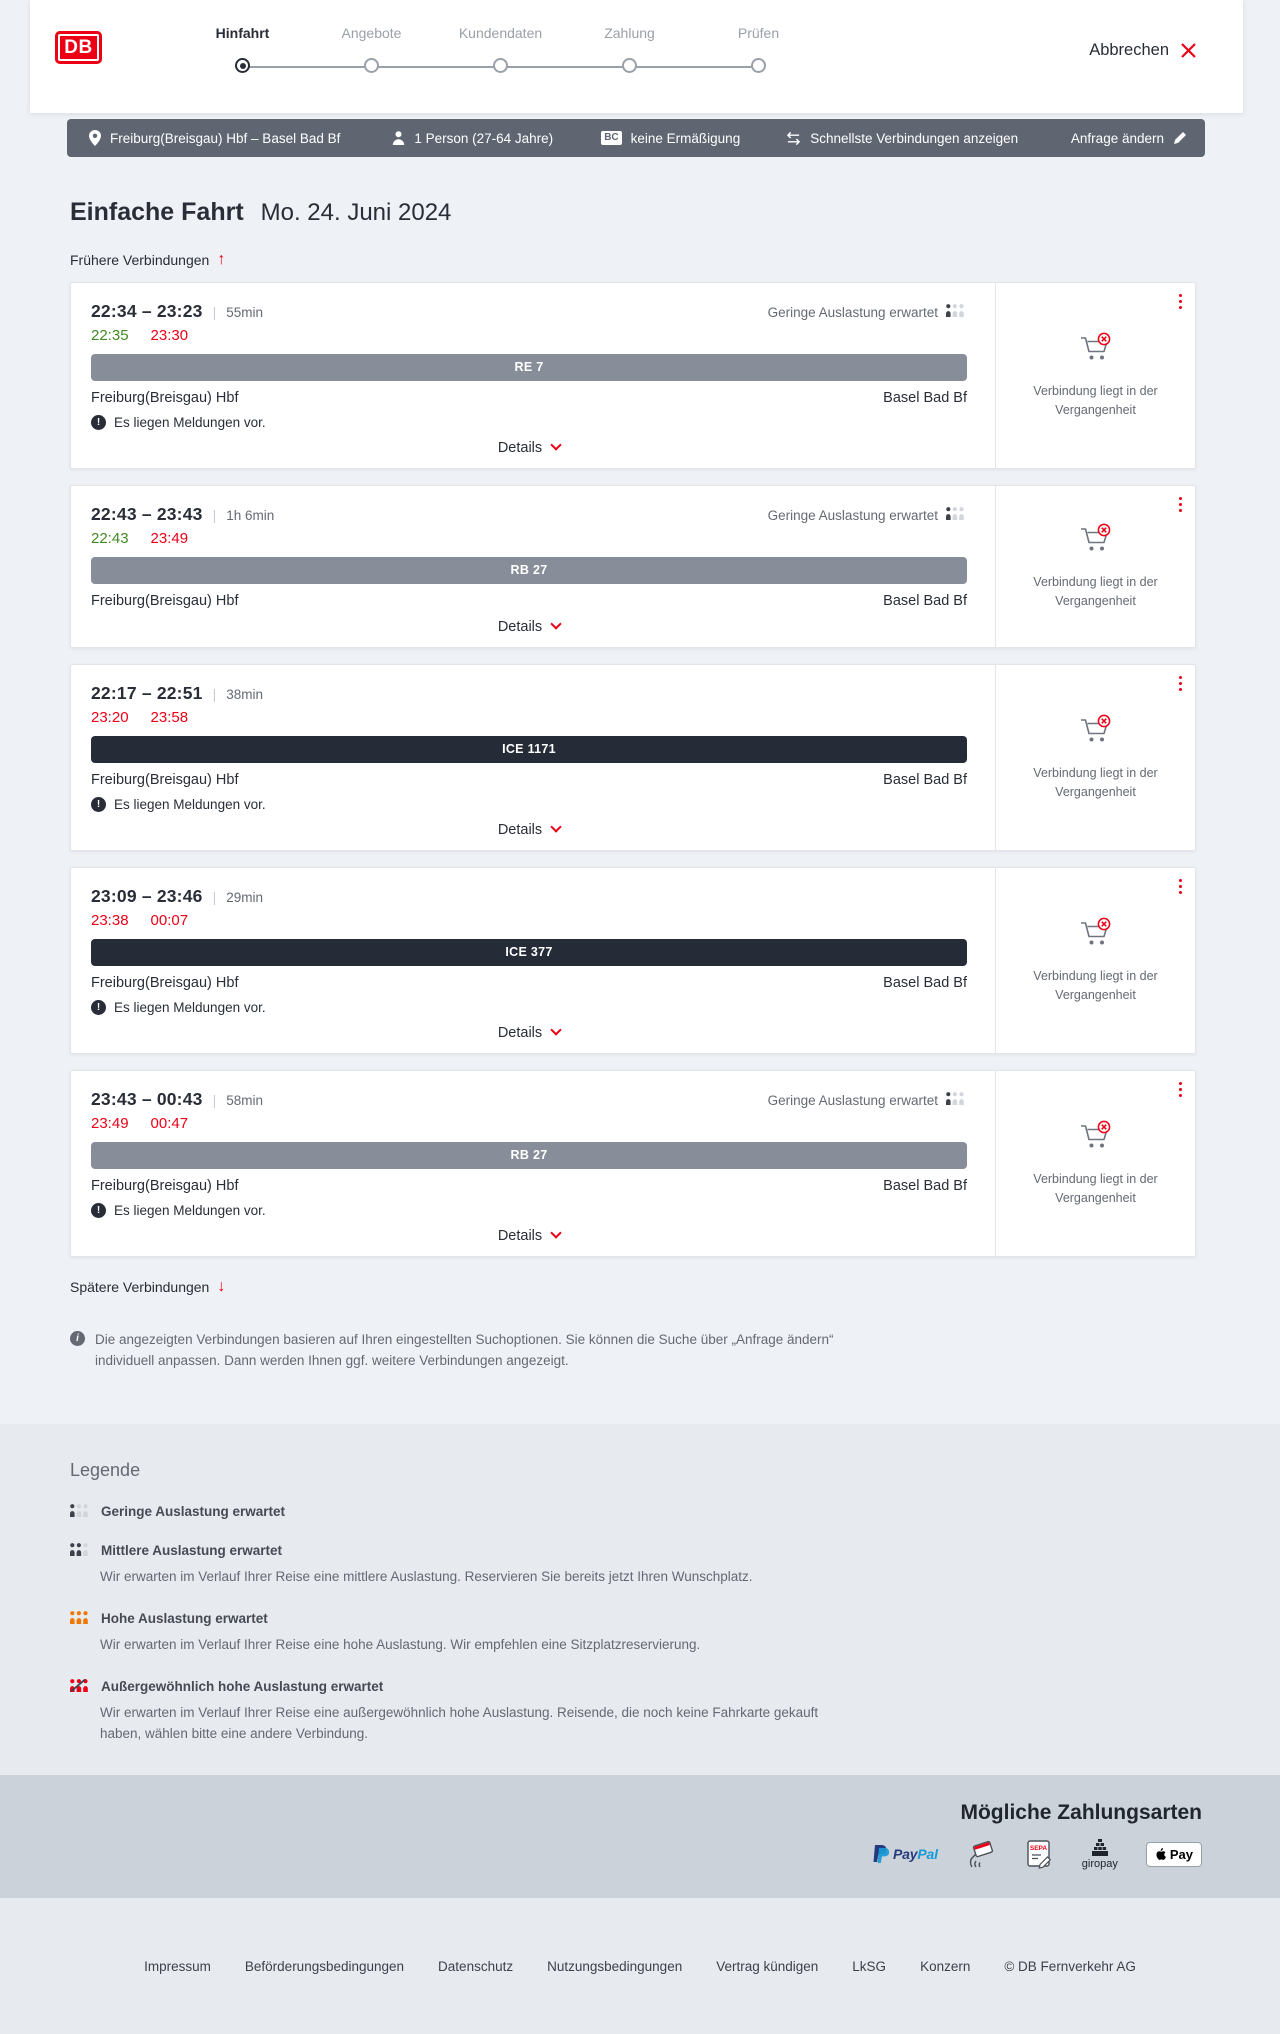 The image size is (1280, 2034). What do you see at coordinates (529, 335) in the screenshot?
I see `realtime-row: 22:35 23:30` at bounding box center [529, 335].